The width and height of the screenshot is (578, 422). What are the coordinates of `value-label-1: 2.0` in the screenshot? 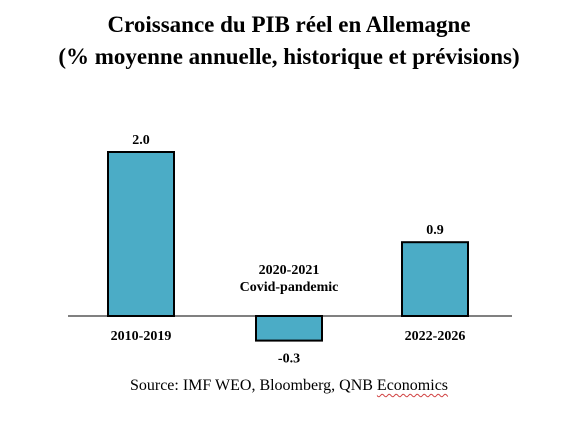 It's located at (141, 140).